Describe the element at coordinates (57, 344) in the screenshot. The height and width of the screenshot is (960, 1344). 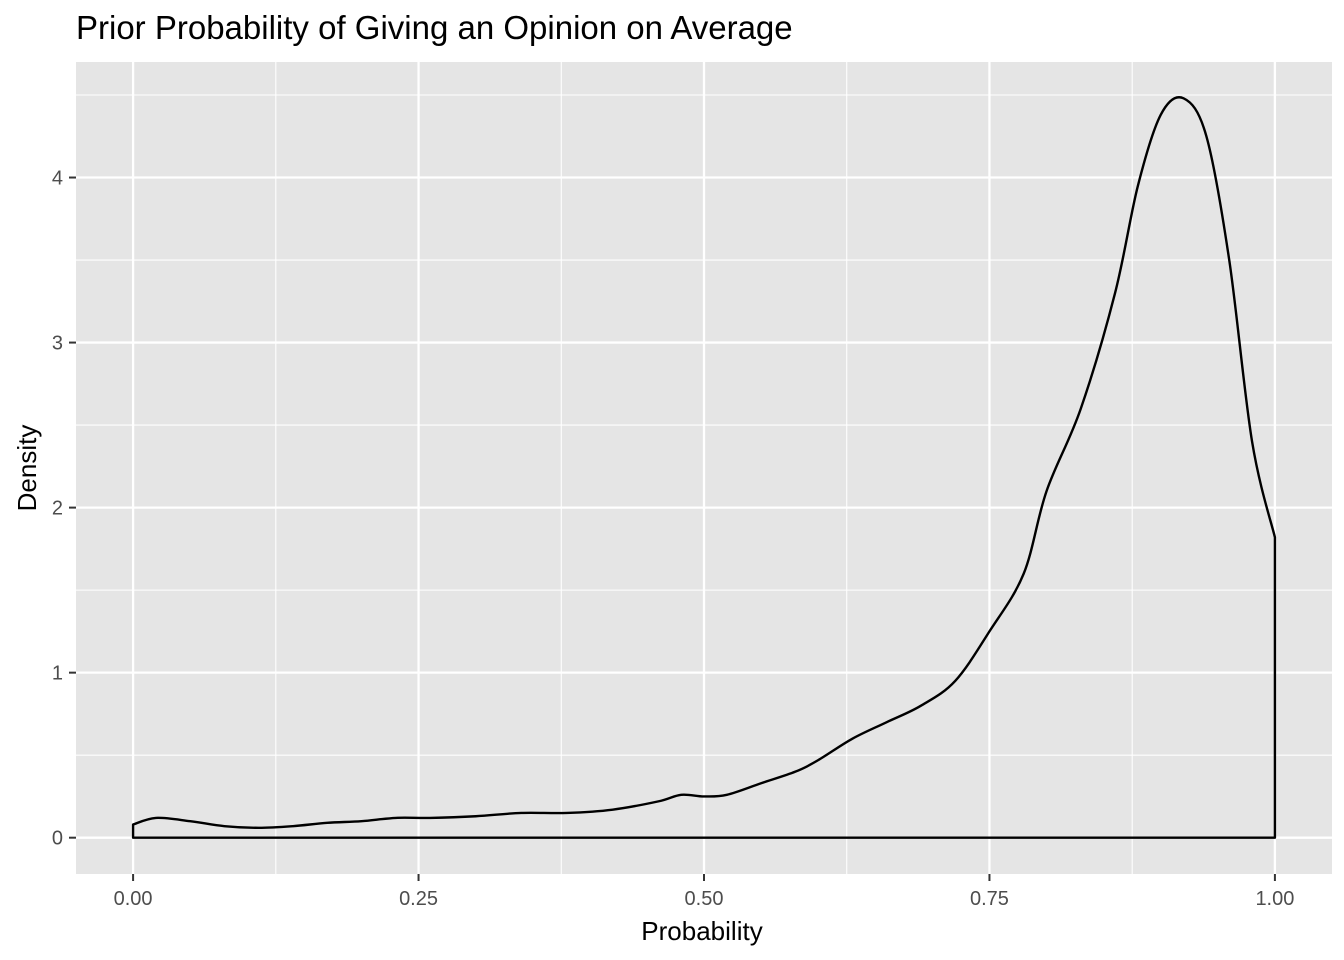
I see `y-tick-label: 3` at that location.